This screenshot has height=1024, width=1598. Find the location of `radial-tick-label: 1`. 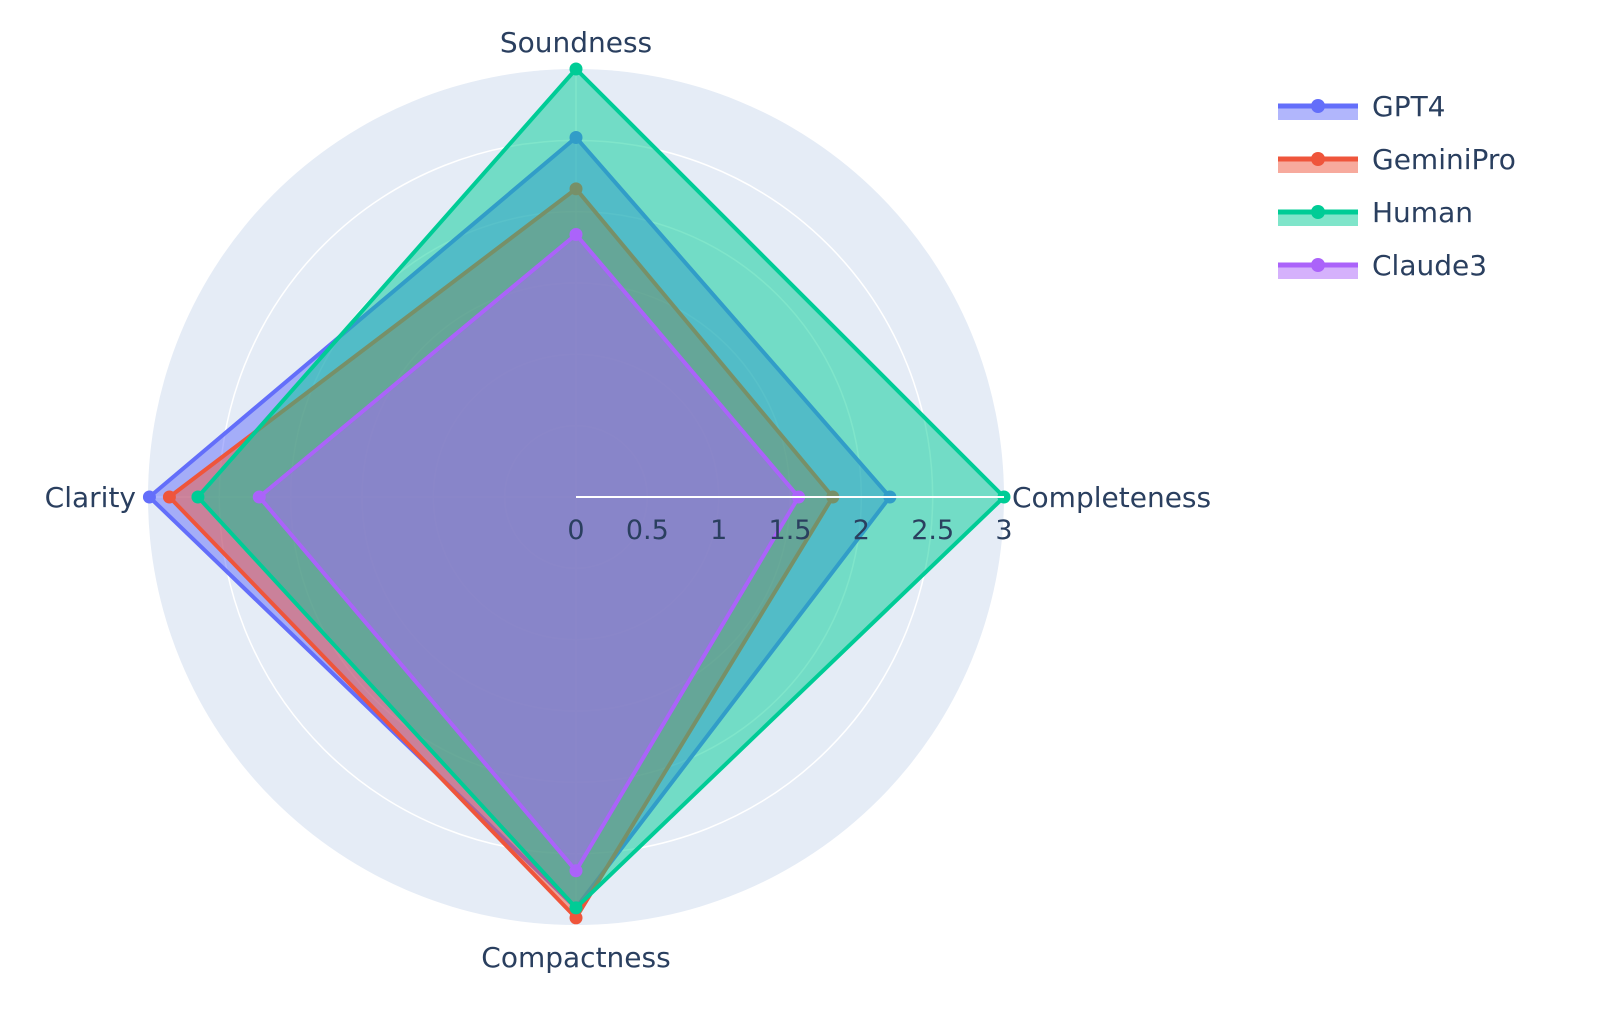

radial-tick-label: 1 is located at coordinates (718, 530).